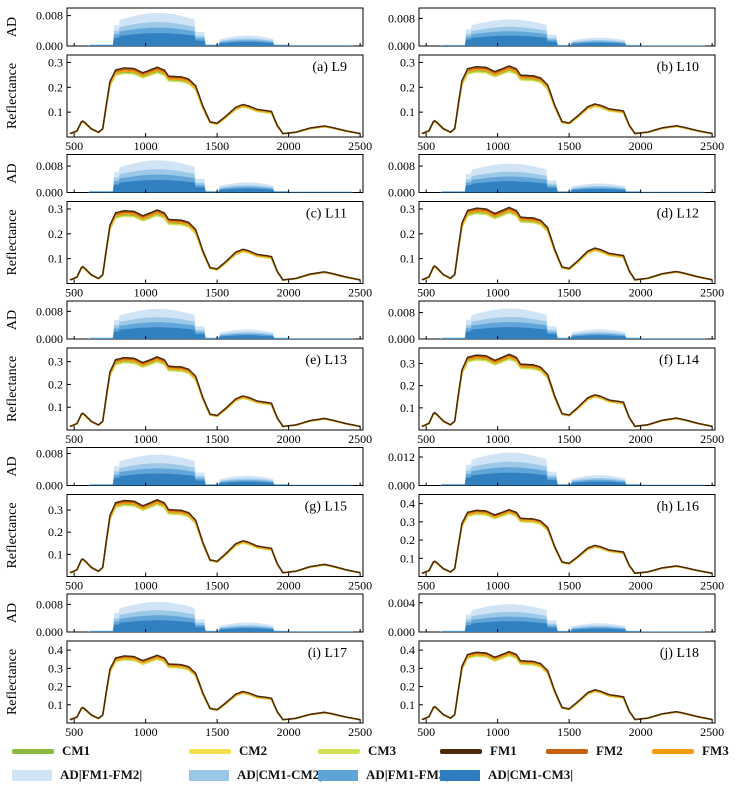 This screenshot has height=807, width=737. Describe the element at coordinates (382, 750) in the screenshot. I see `legend-label-cm3: CM3` at that location.